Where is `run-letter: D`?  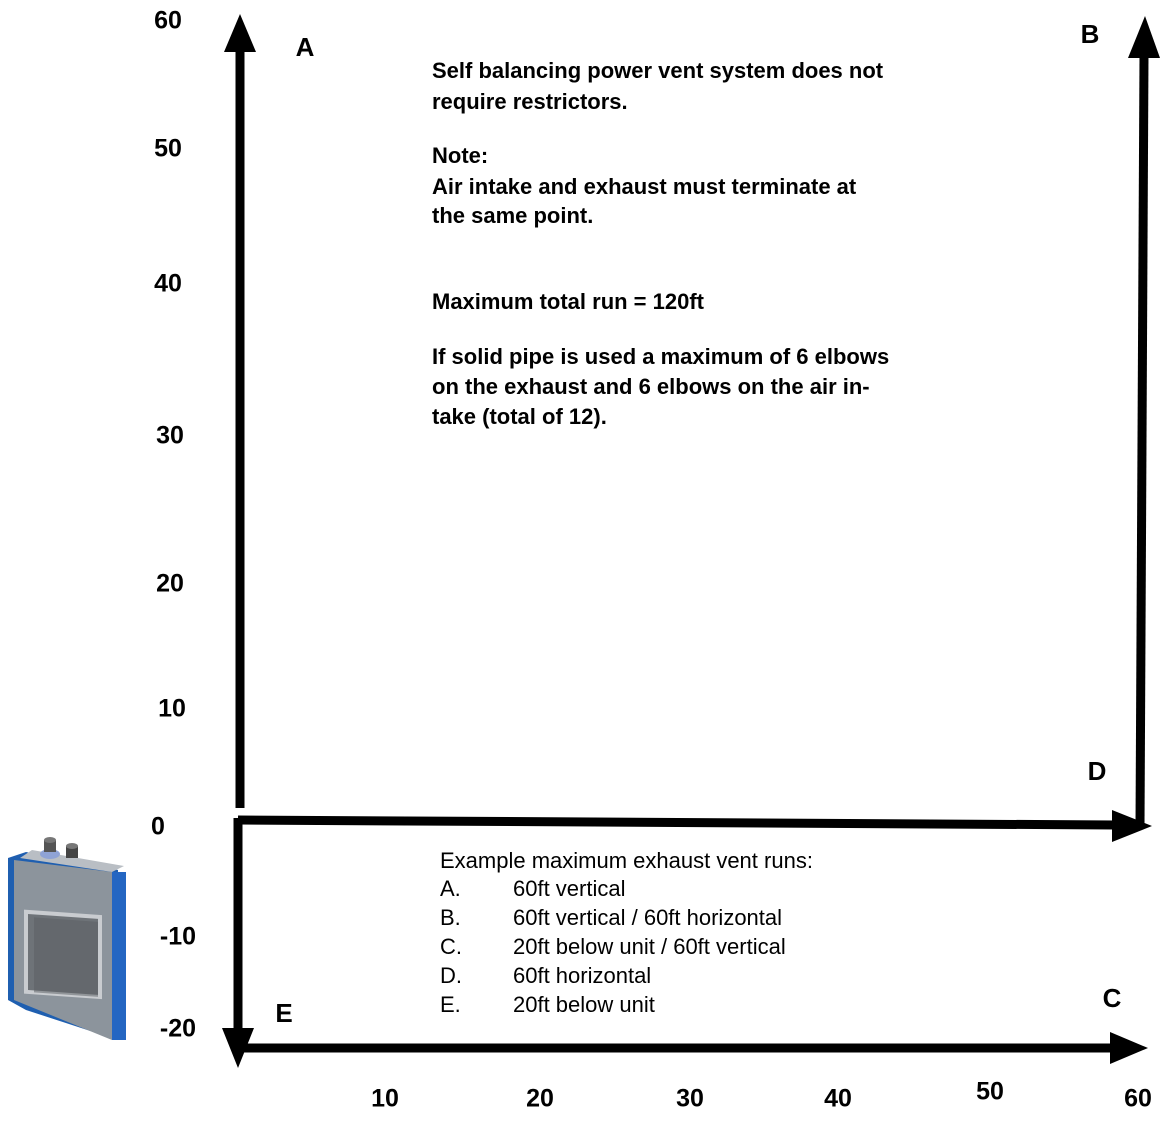
run-letter: D is located at coordinates (1097, 771).